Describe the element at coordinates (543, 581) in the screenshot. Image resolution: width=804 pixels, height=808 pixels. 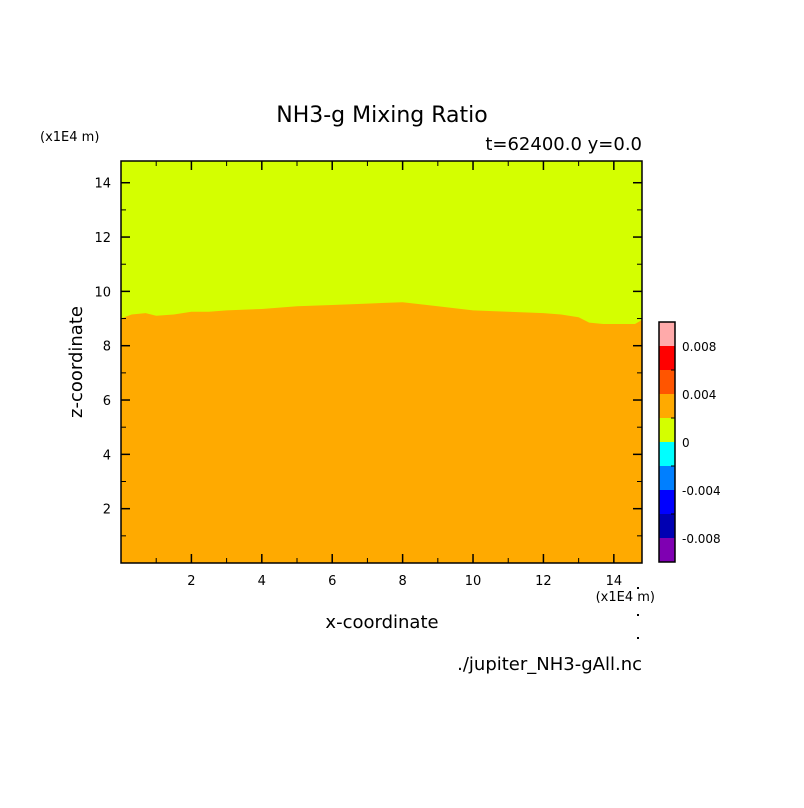
I see `x-tick-label: 12` at that location.